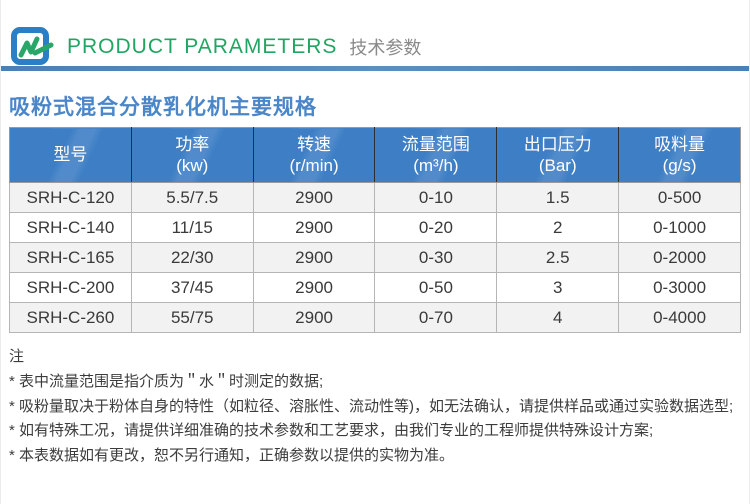 The image size is (750, 504). I want to click on cell-power: 37/45, so click(192, 287).